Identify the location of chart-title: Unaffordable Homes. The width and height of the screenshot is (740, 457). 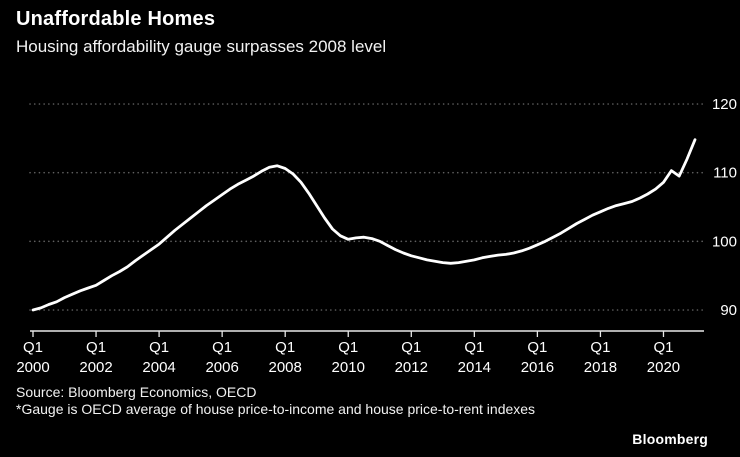
(116, 19).